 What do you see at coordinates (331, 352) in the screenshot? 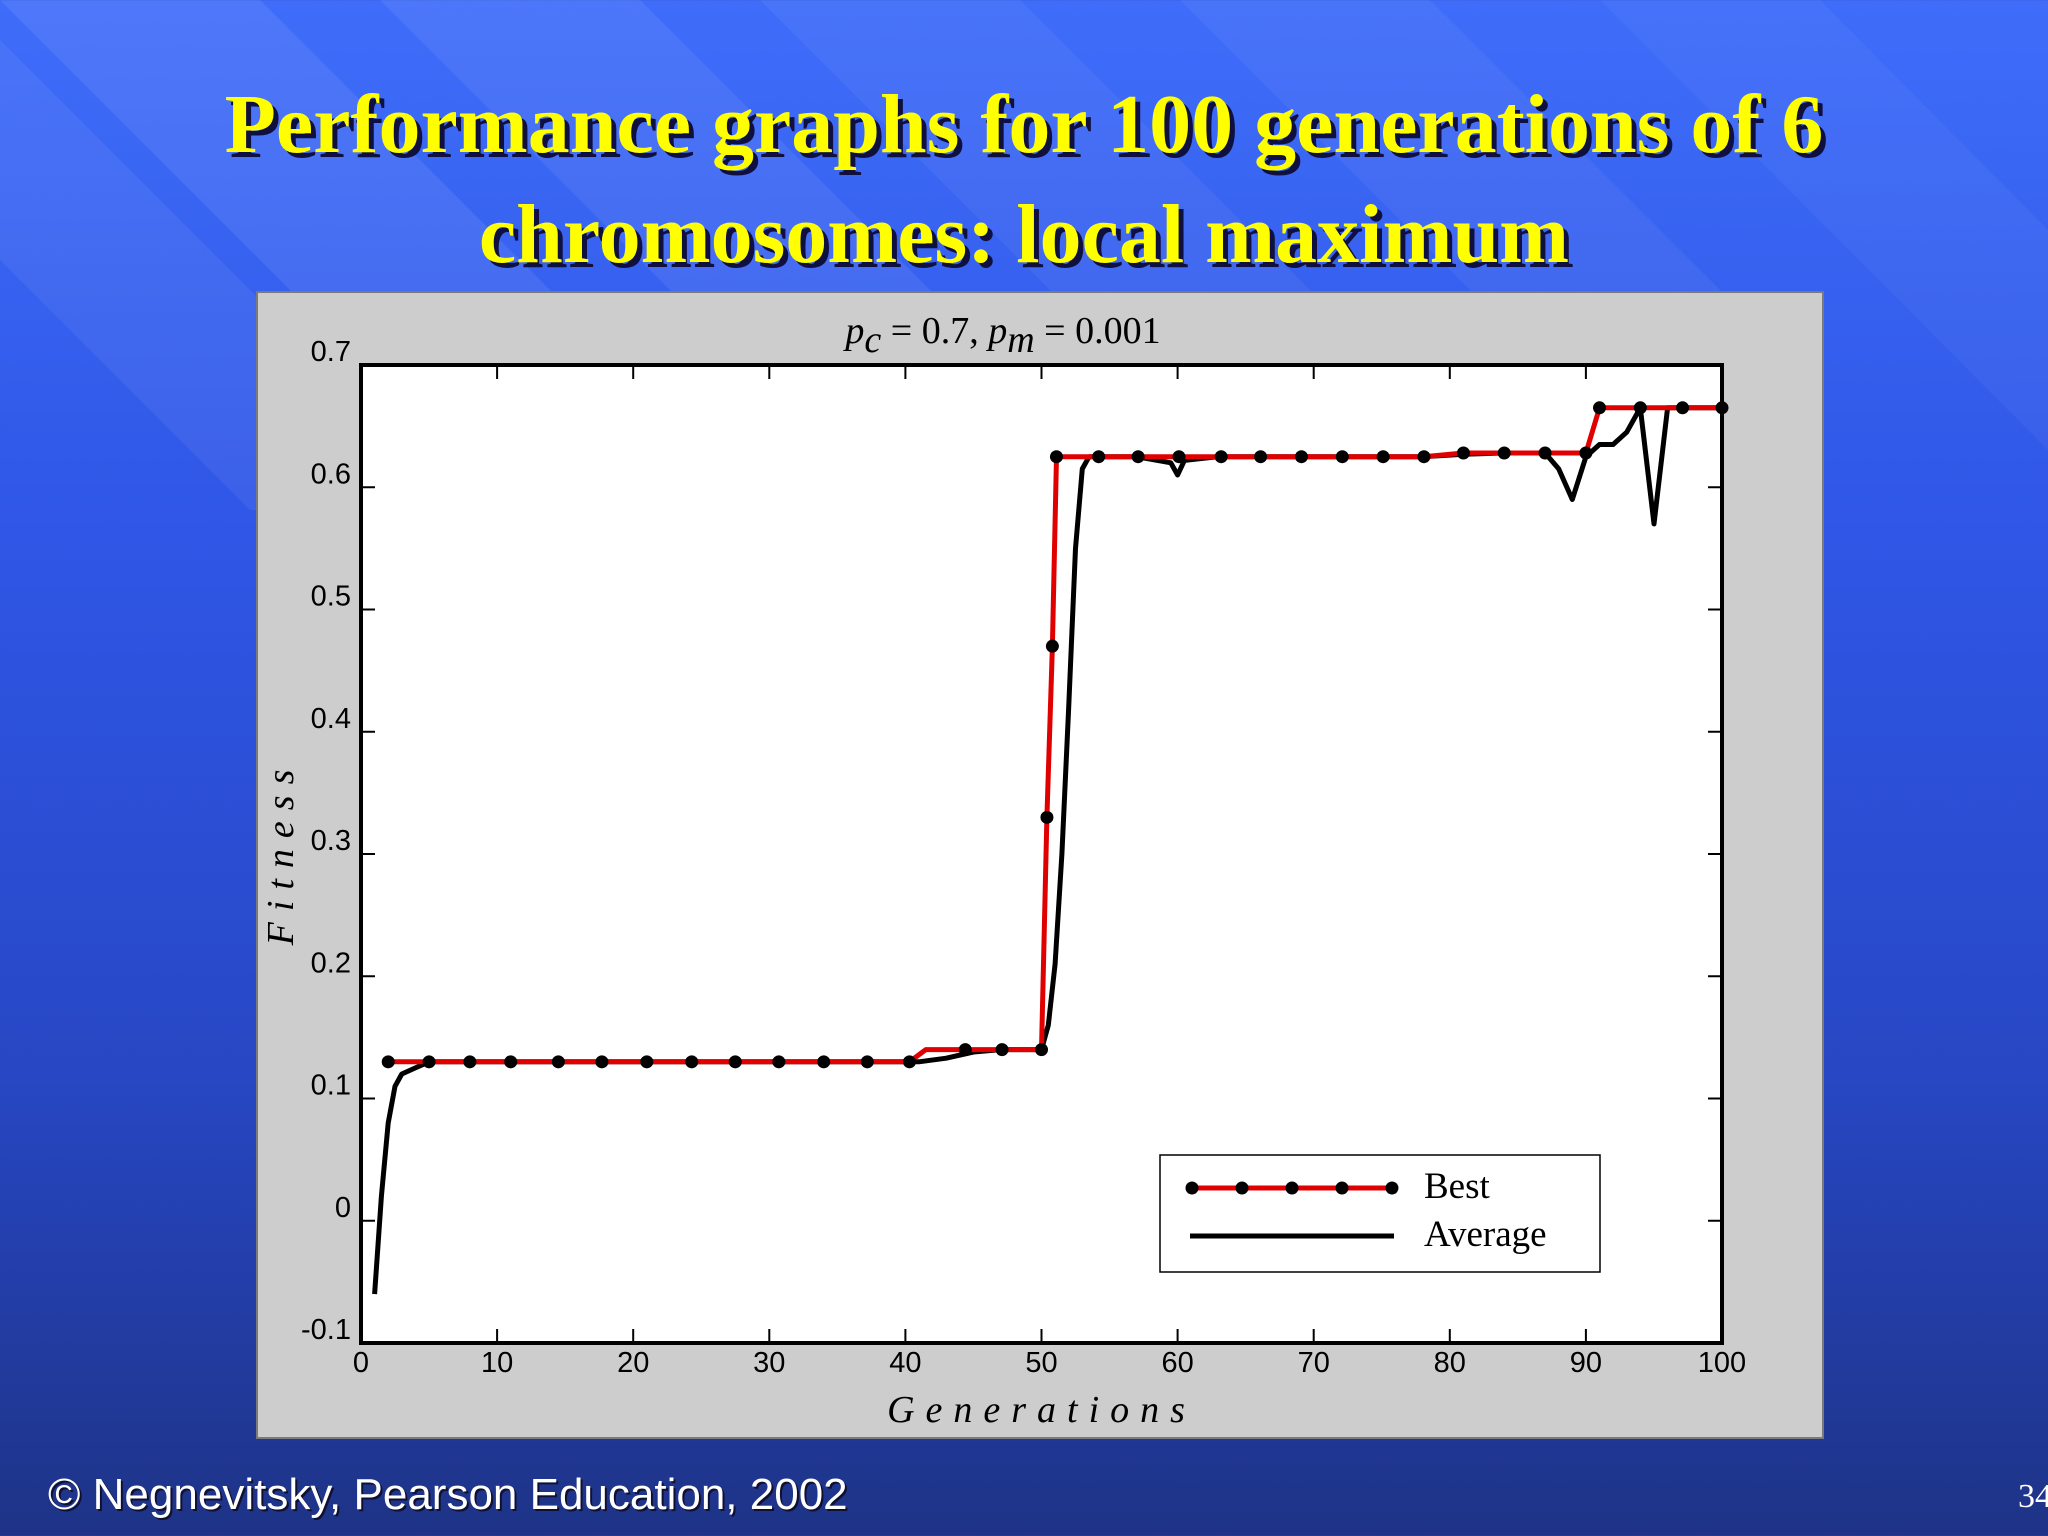
I see `y-tick-label: 0.7` at bounding box center [331, 352].